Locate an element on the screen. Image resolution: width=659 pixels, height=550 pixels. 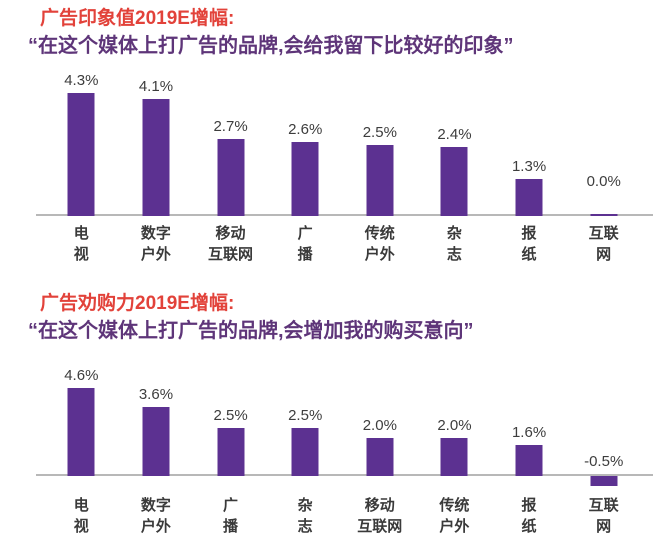
value-label: 4.3% is located at coordinates (81, 81).